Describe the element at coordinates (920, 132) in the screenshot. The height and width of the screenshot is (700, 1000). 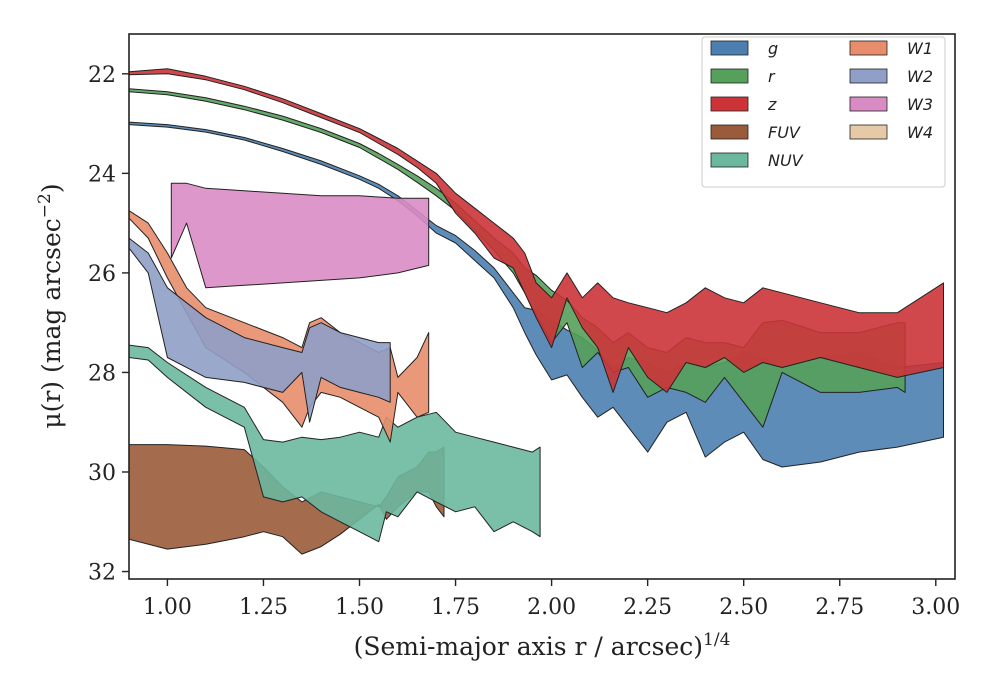
I see `legend-label-w4: W4` at that location.